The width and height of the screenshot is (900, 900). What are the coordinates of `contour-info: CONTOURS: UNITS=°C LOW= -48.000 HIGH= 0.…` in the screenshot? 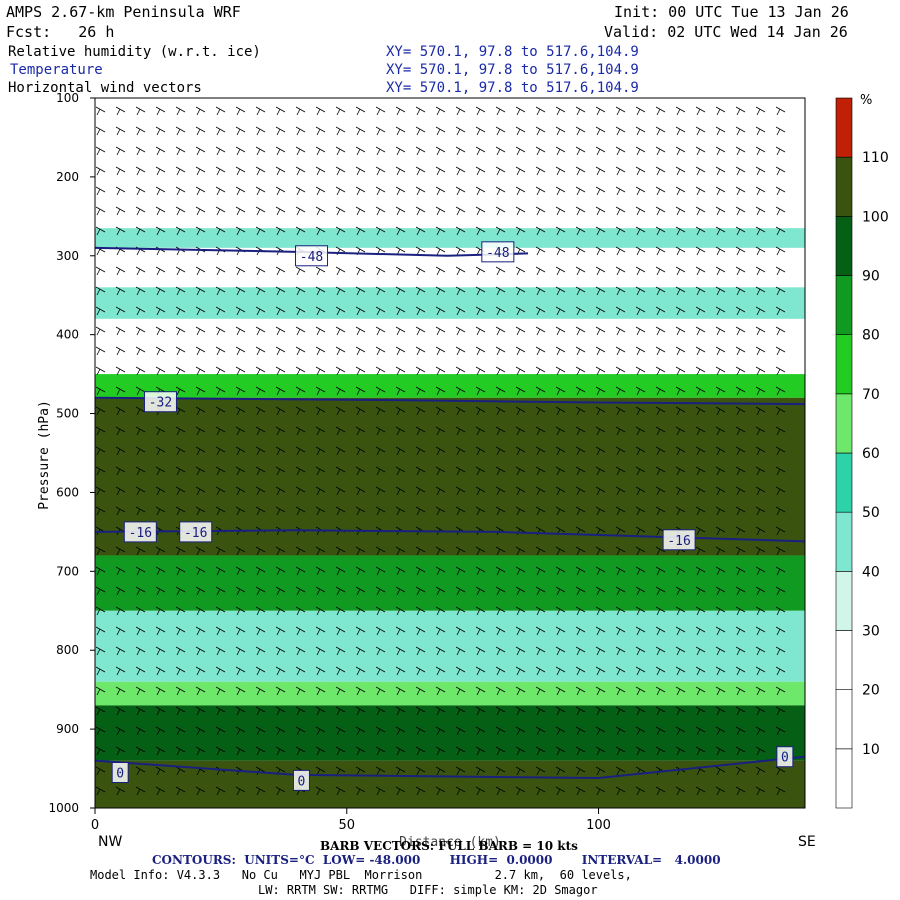 It's located at (436, 860).